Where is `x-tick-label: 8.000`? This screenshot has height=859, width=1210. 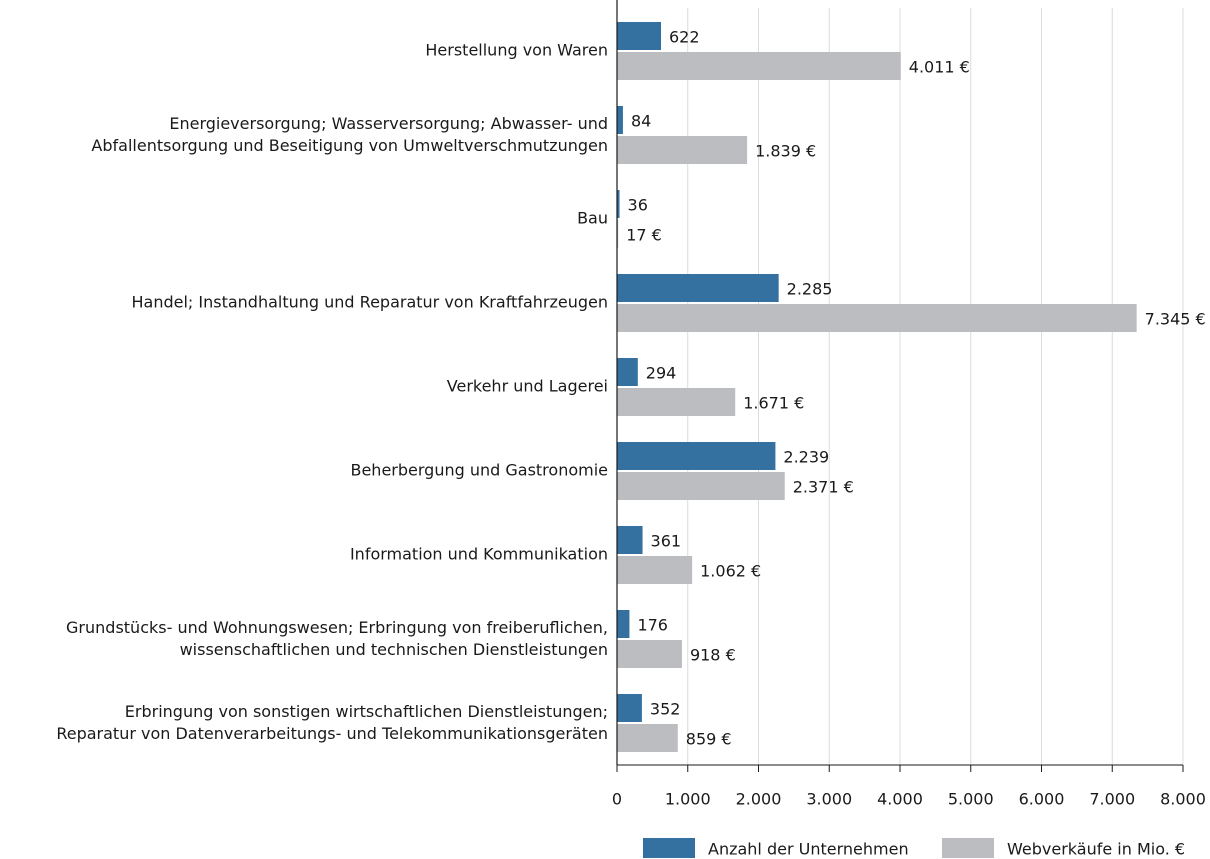
x-tick-label: 8.000 is located at coordinates (1183, 799).